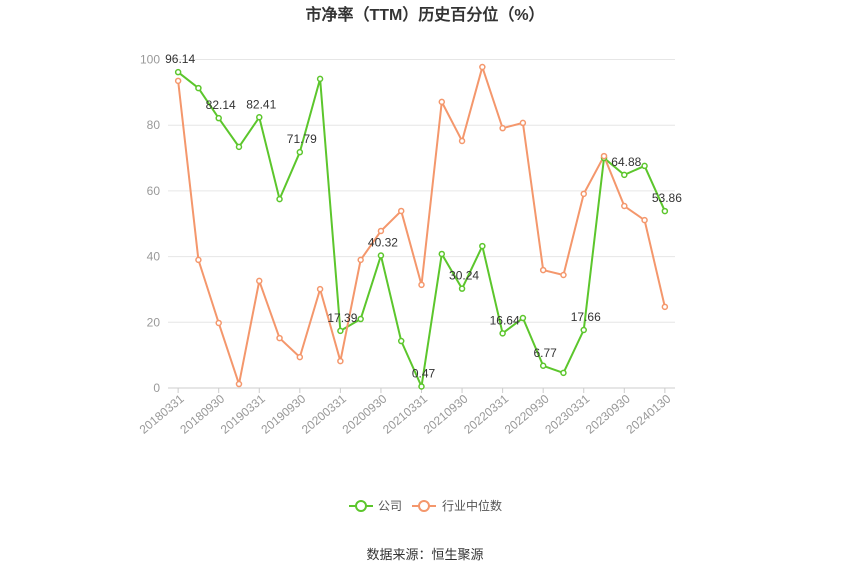  I want to click on y-tick-label: 60, so click(154, 191).